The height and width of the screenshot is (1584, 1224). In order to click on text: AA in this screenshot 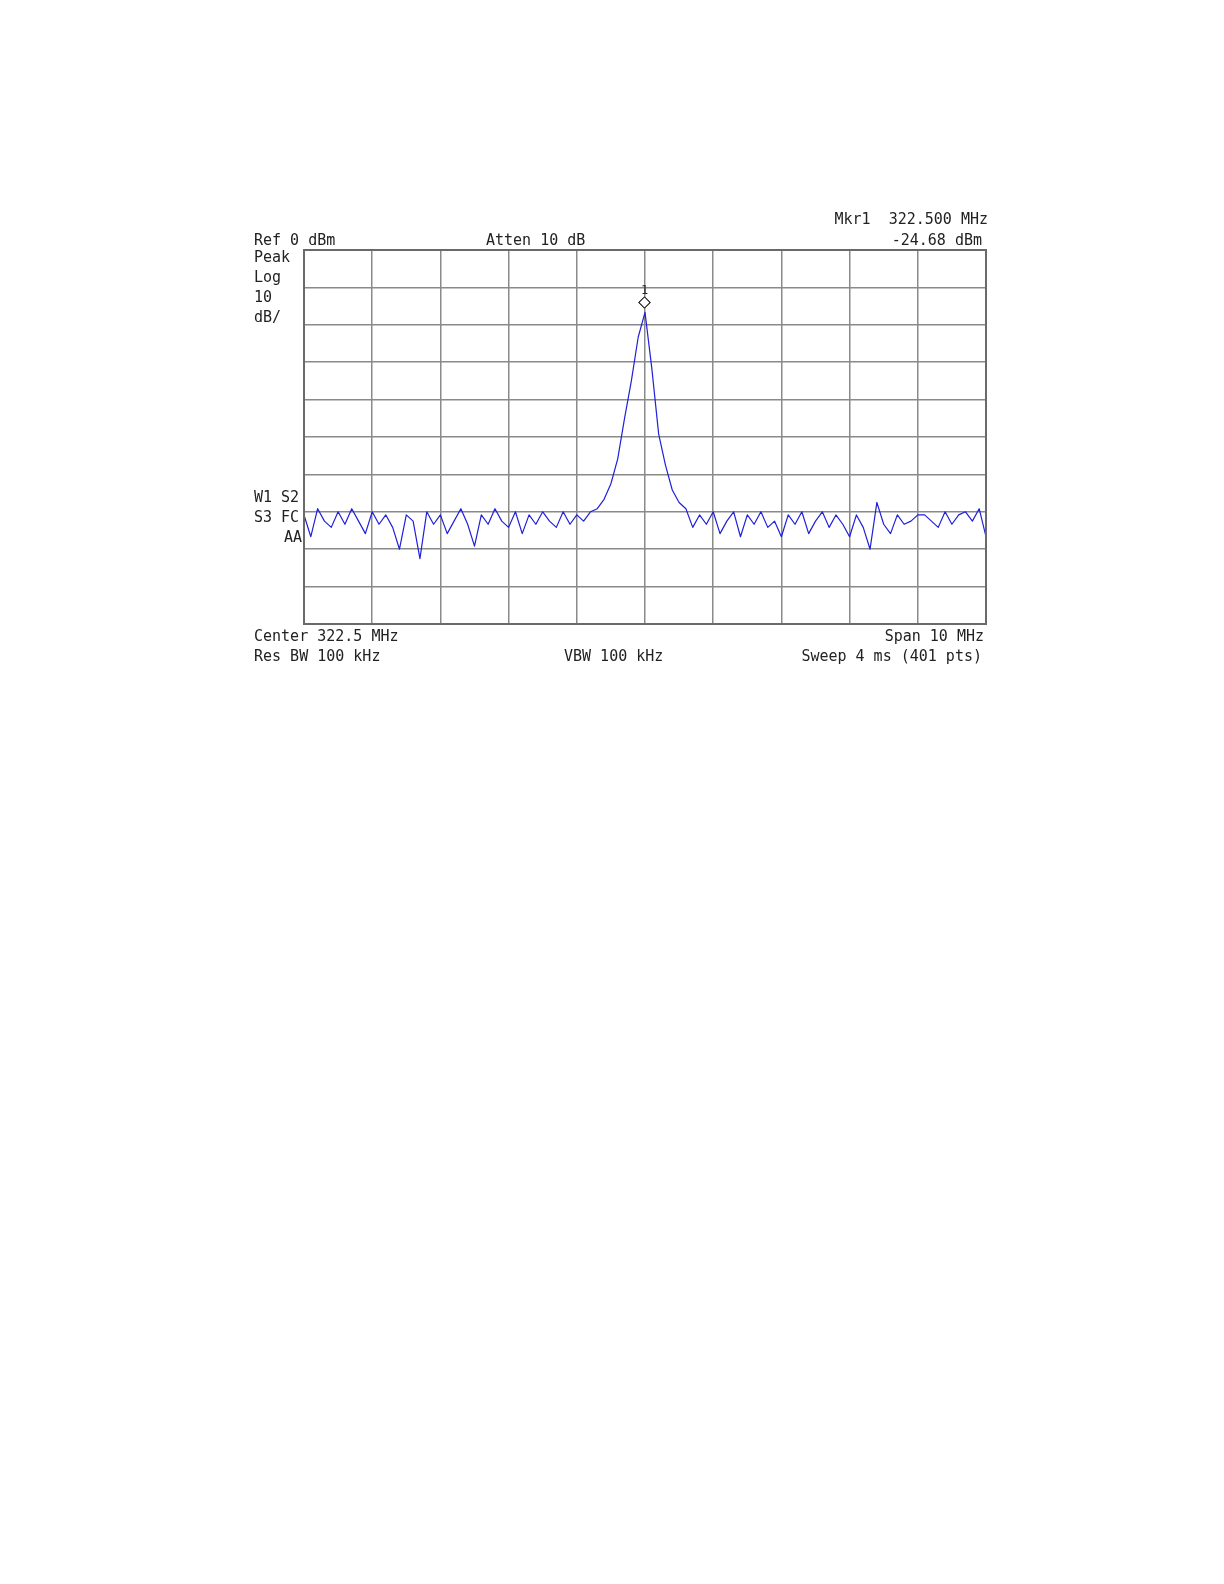, I will do `click(292, 537)`.